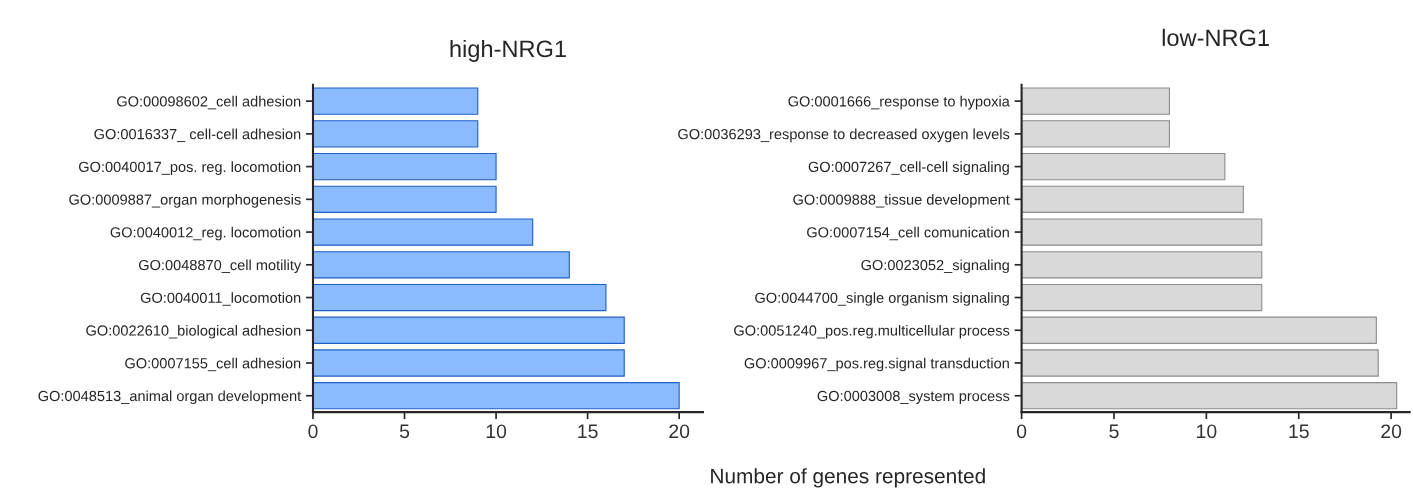 The image size is (1413, 490). Describe the element at coordinates (882, 299) in the screenshot. I see `y-tick-label: GO:0044700_single organism signaling` at that location.